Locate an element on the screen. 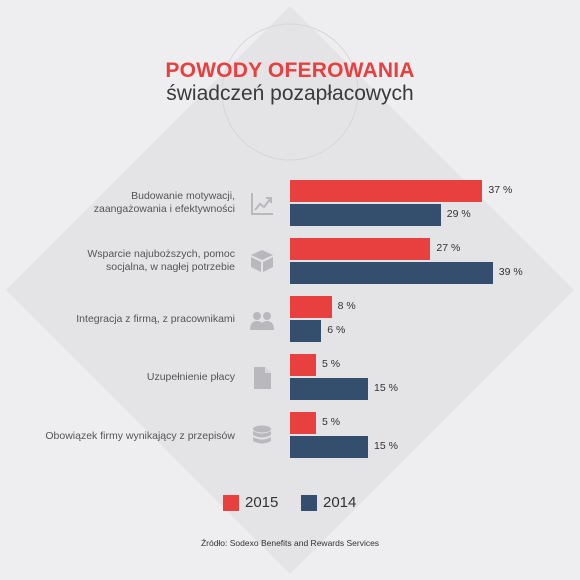  category-label-3: Integracja z firmą, z pracownikami is located at coordinates (120, 319).